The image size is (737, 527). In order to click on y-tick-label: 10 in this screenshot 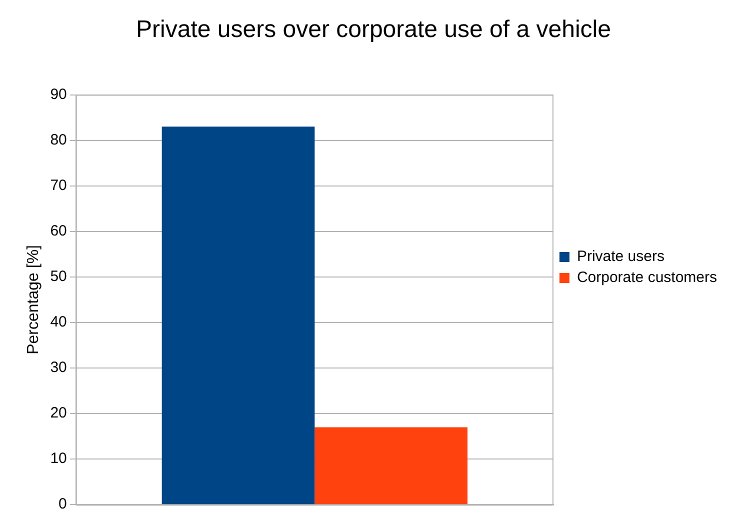, I will do `click(58, 459)`.